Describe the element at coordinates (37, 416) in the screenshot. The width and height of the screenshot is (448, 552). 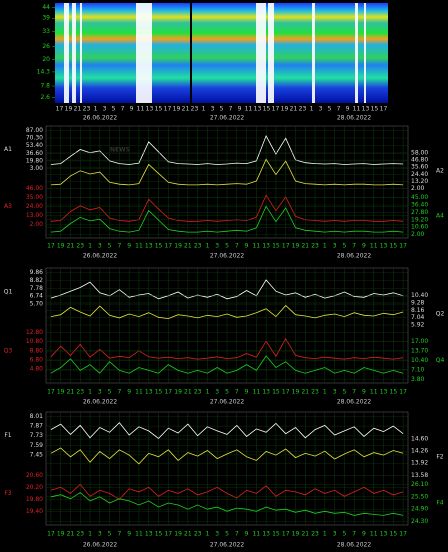
I see `y-tick-label: 8.01` at that location.